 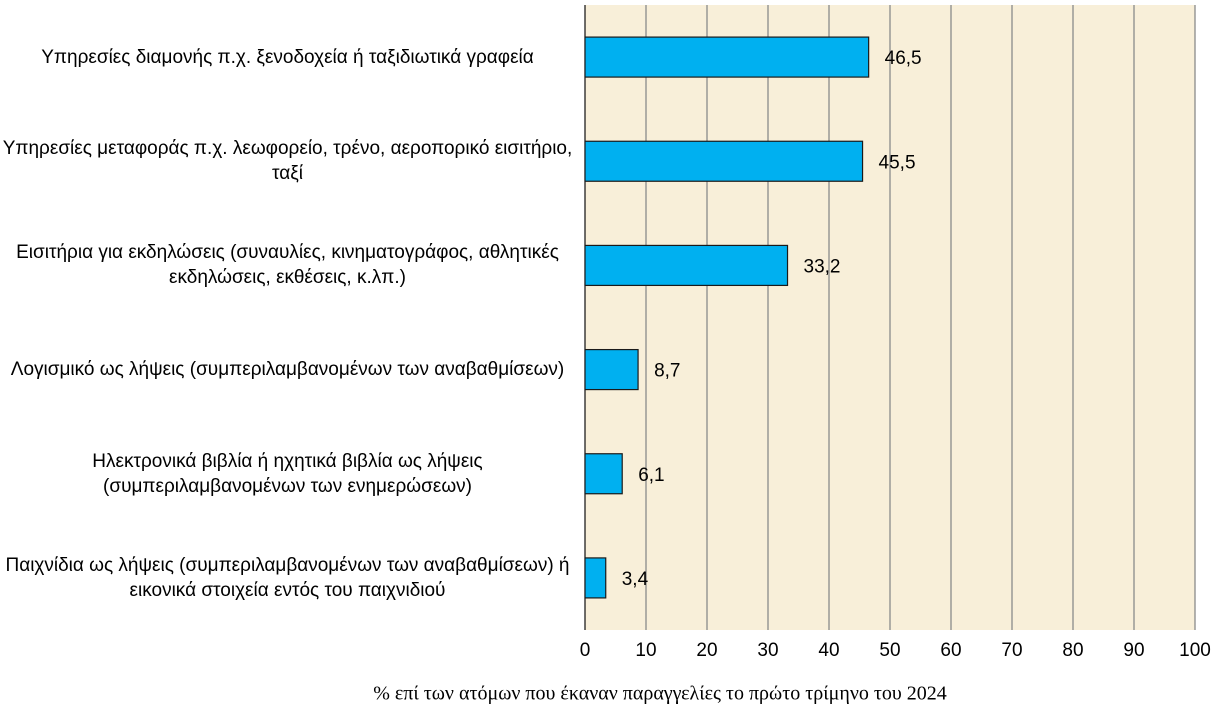 What do you see at coordinates (645, 650) in the screenshot?
I see `x-tick-label: 10` at bounding box center [645, 650].